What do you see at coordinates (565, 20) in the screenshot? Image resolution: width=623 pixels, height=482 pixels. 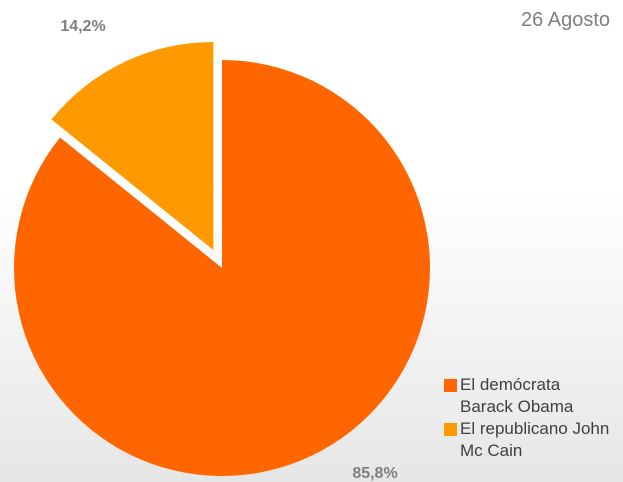 I see `chart-title: 26 Agosto` at bounding box center [565, 20].